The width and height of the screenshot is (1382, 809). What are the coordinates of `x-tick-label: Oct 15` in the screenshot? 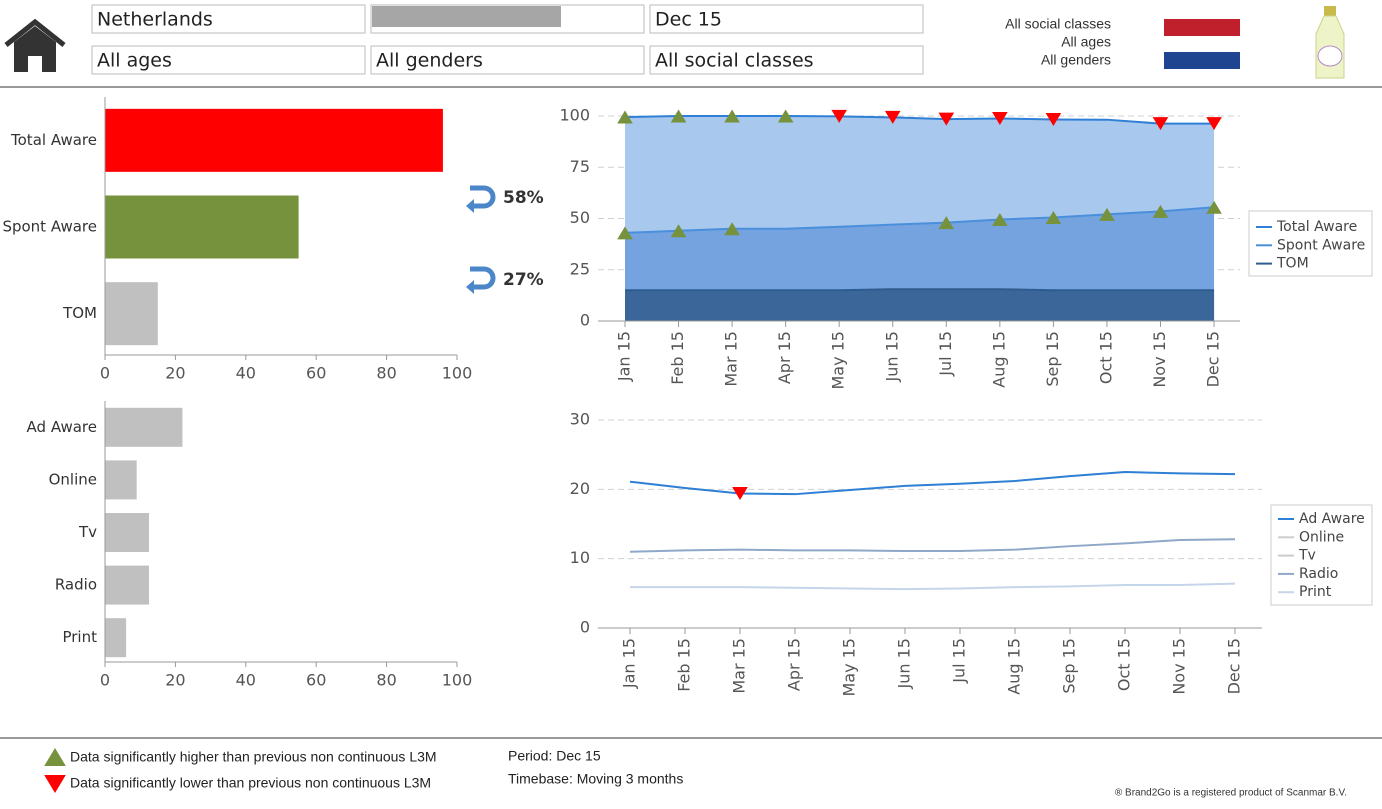 It's located at (1124, 664).